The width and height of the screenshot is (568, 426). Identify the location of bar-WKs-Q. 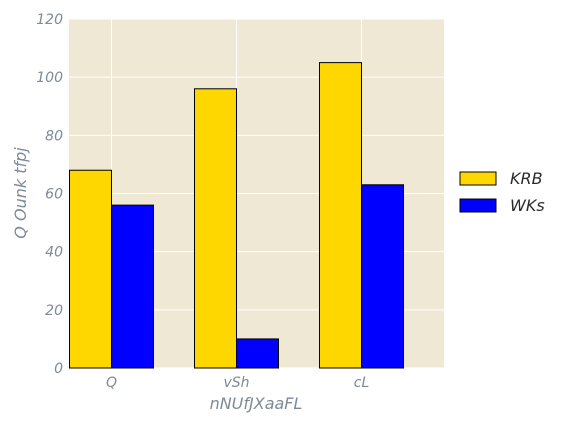
(132, 286).